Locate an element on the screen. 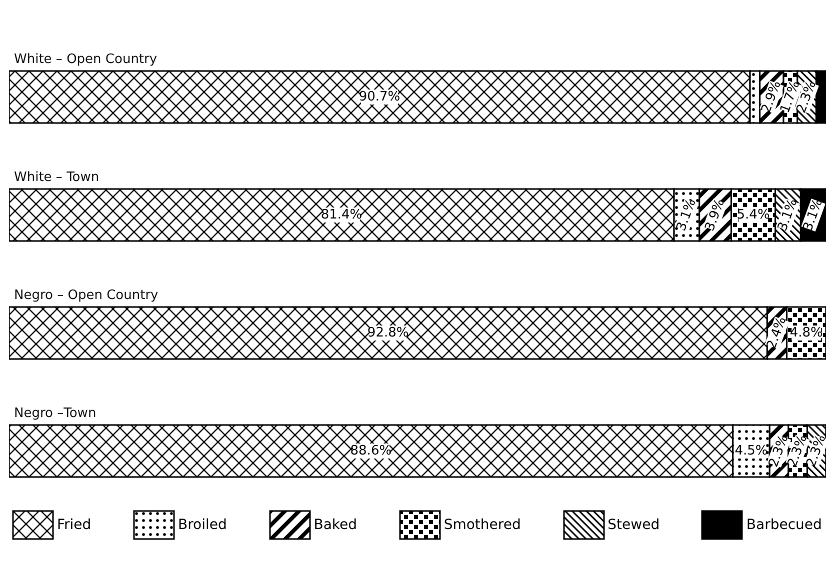 Image resolution: width=836 pixels, height=567 pixels. legend-label: Baked is located at coordinates (336, 525).